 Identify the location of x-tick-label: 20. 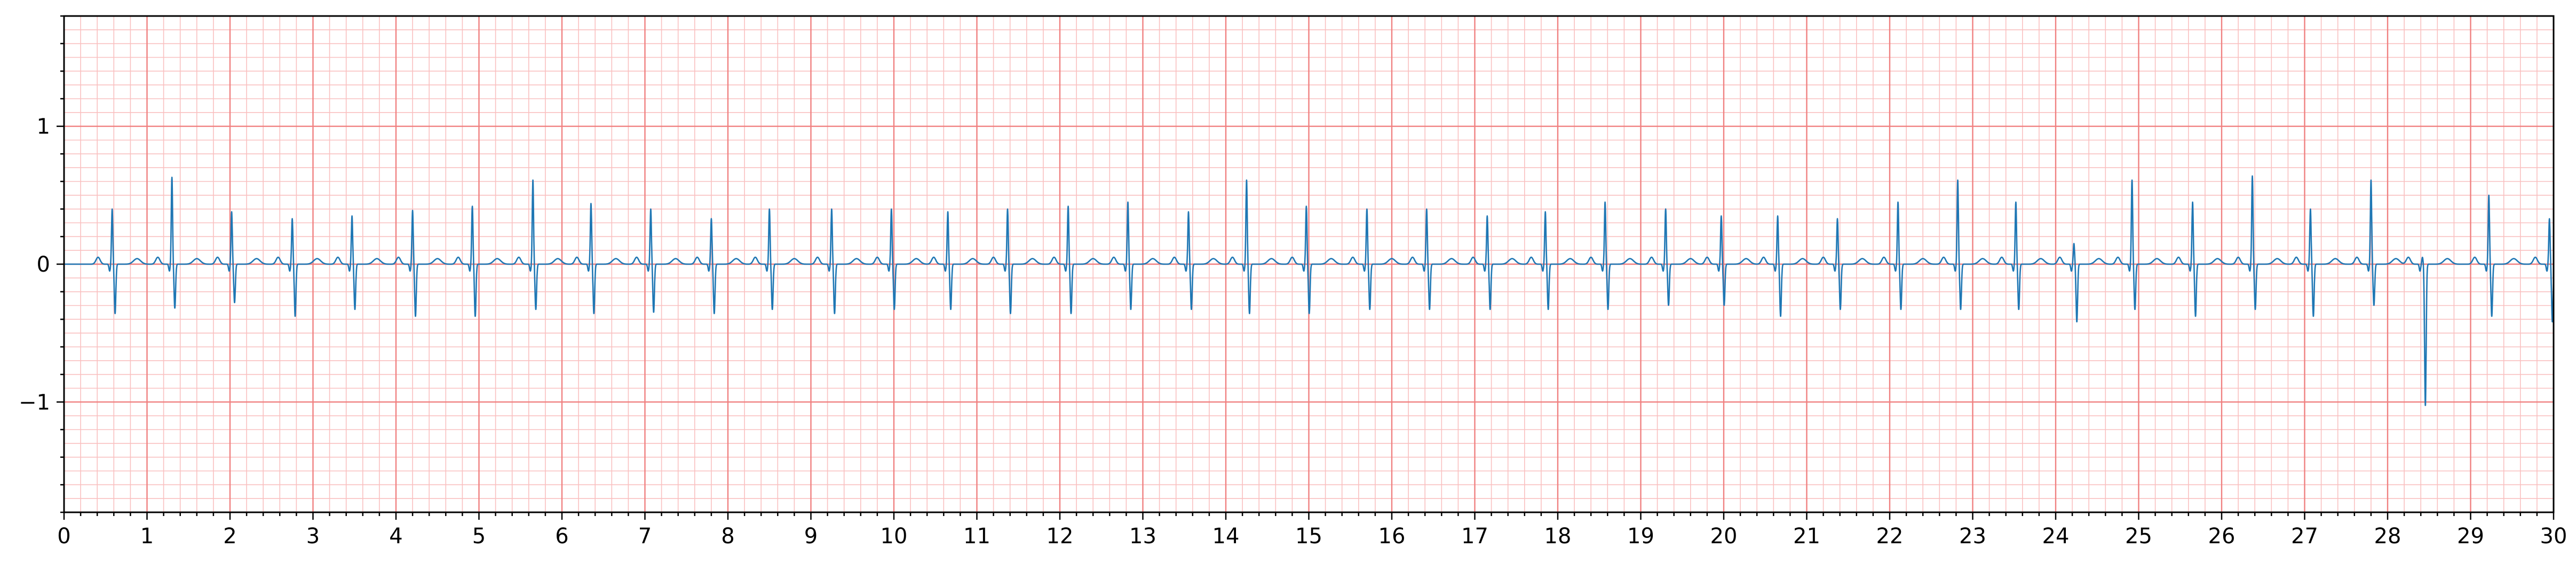
(1724, 536).